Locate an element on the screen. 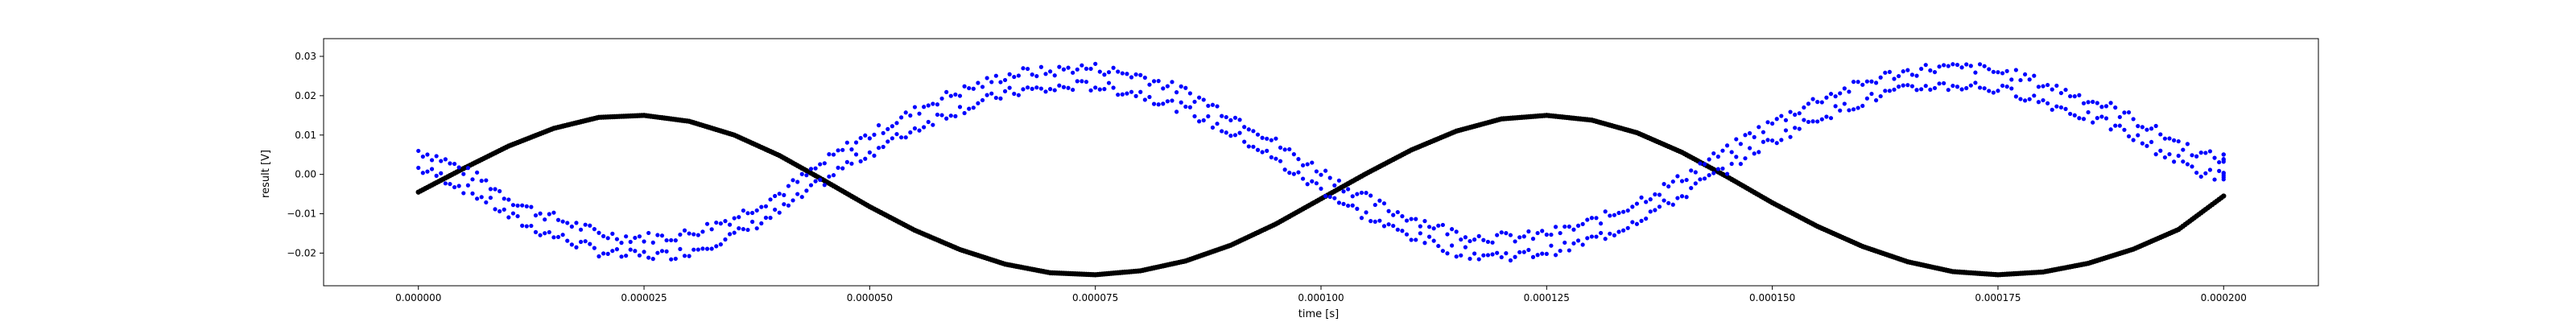 The image size is (2576, 326). x-tick-label: 0.000150 is located at coordinates (1772, 297).